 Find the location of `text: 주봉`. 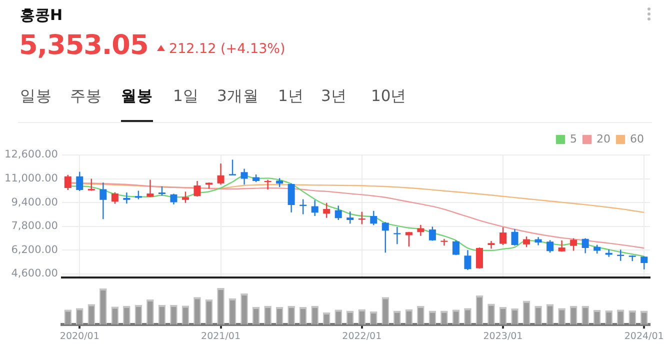

text: 주봉 is located at coordinates (86, 96).